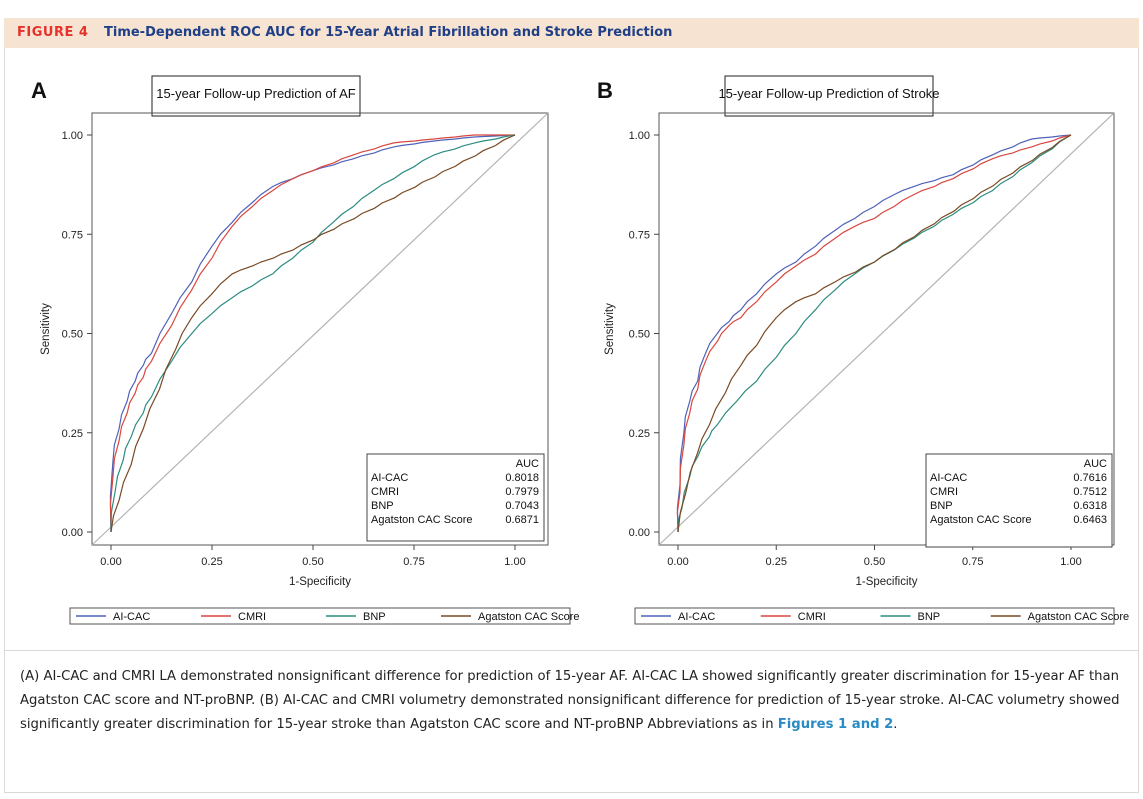 The image size is (1143, 799). I want to click on chart-title: 15-year Follow-up Prediction of AF, so click(255, 93).